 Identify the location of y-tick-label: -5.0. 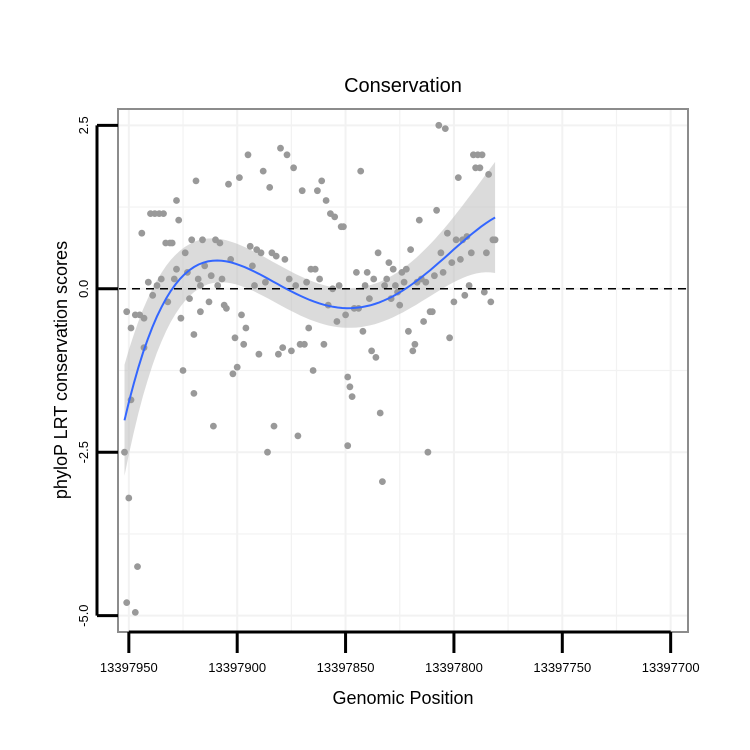
(83, 615).